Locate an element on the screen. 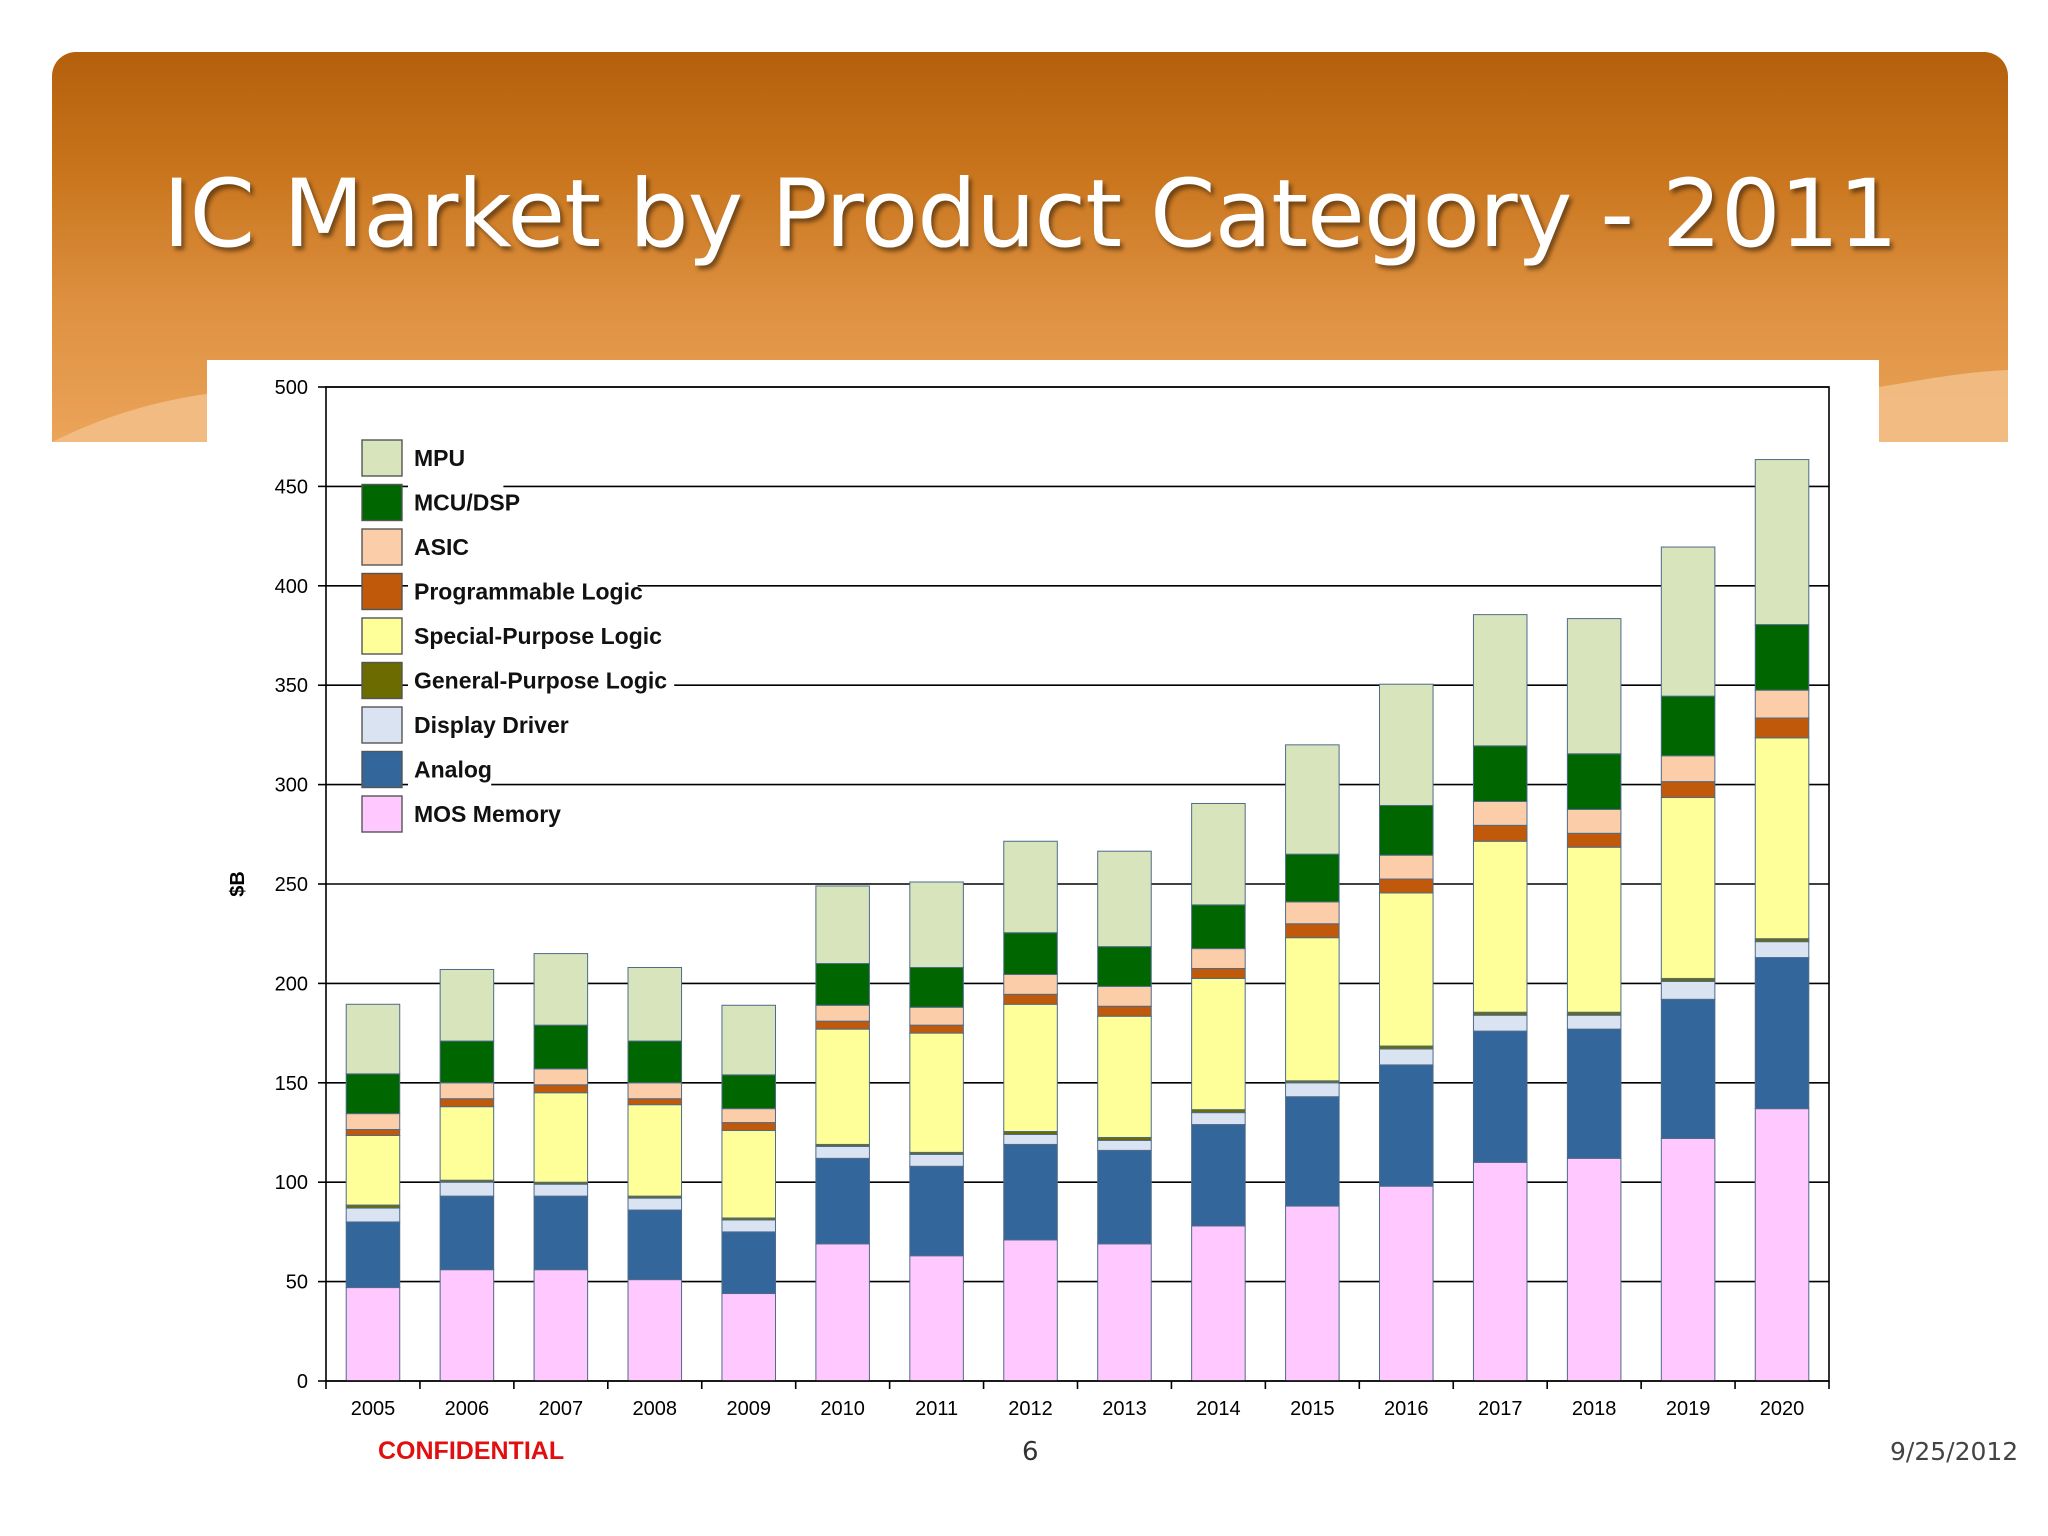 Image resolution: width=2048 pixels, height=1536 pixels. x-tick-label: 2005 is located at coordinates (373, 1409).